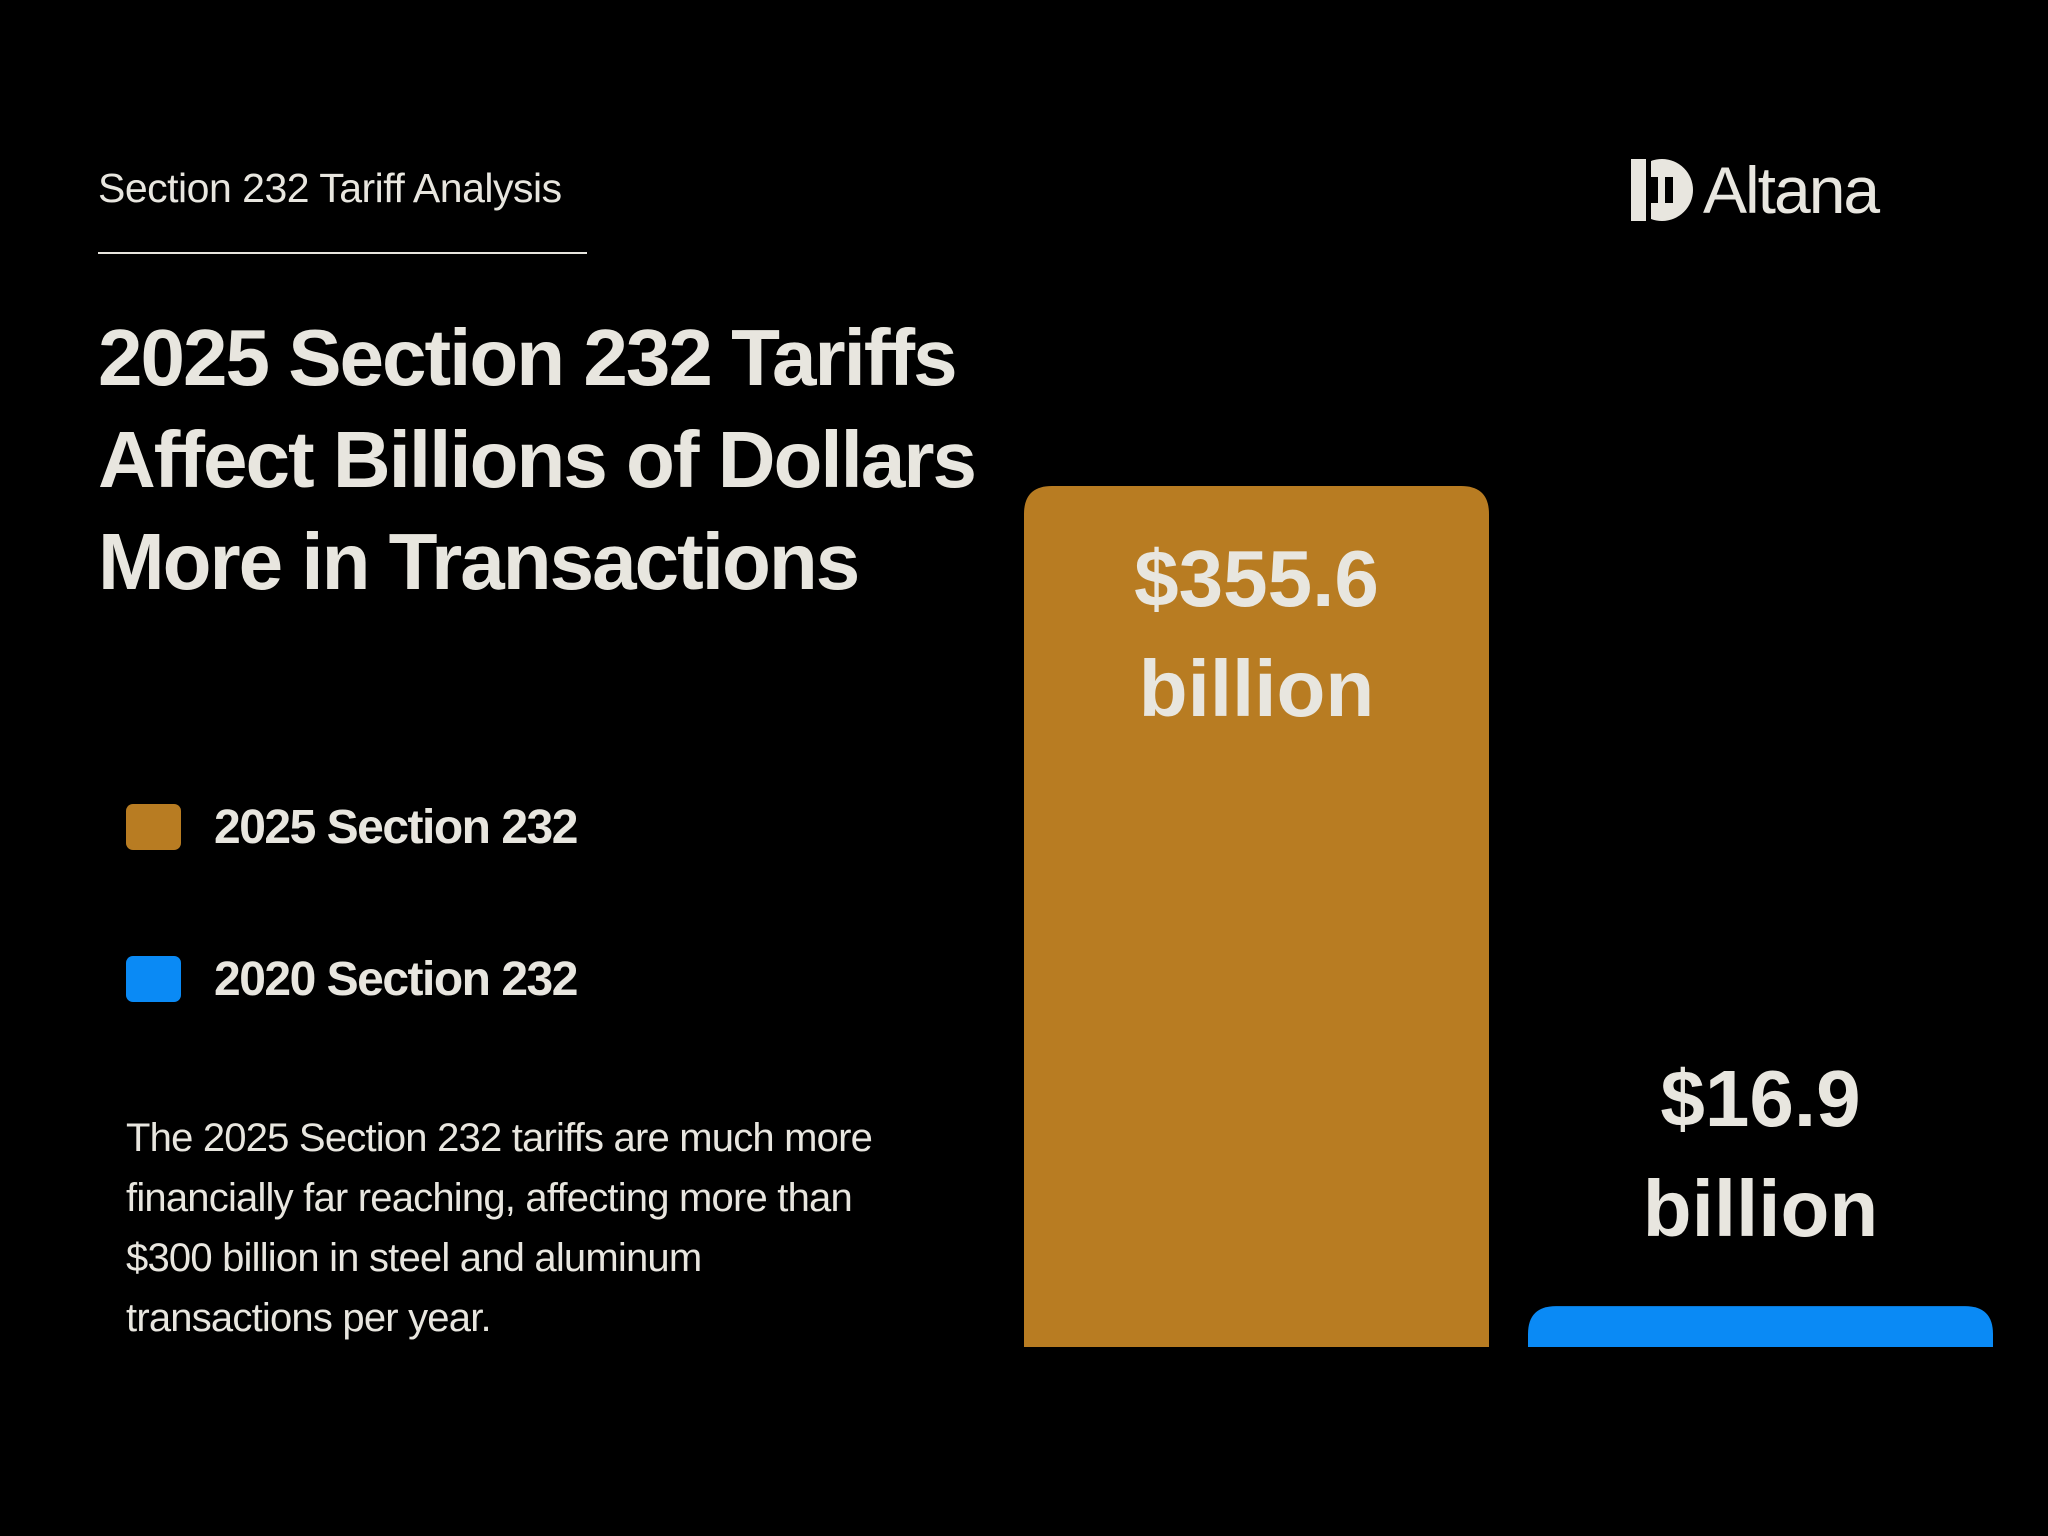  I want to click on legend-swatch-2020, so click(153, 979).